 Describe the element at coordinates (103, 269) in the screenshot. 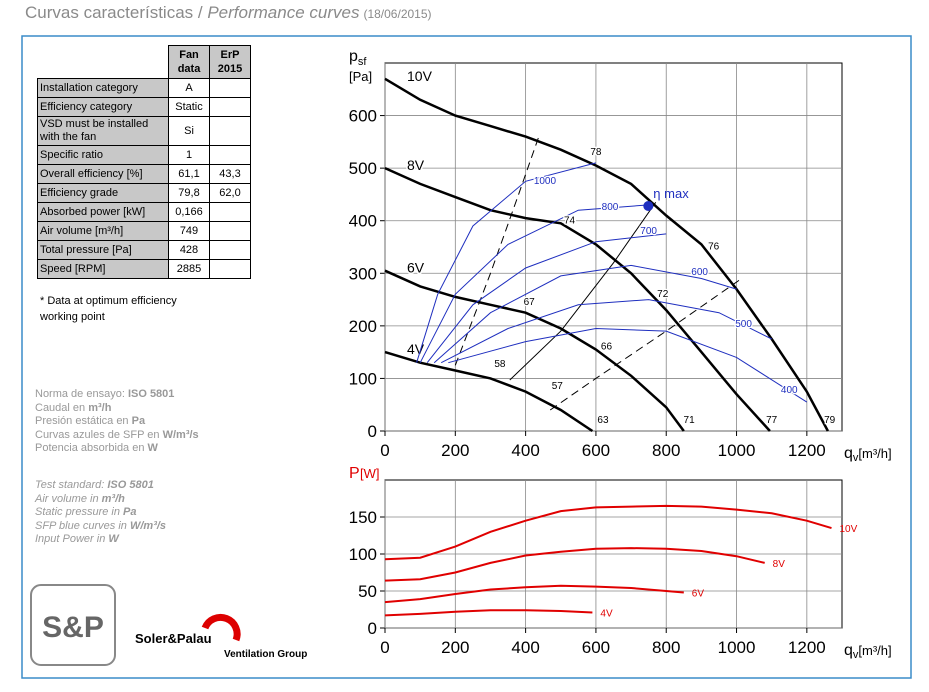

I see `row-label: Speed [RPM]` at that location.